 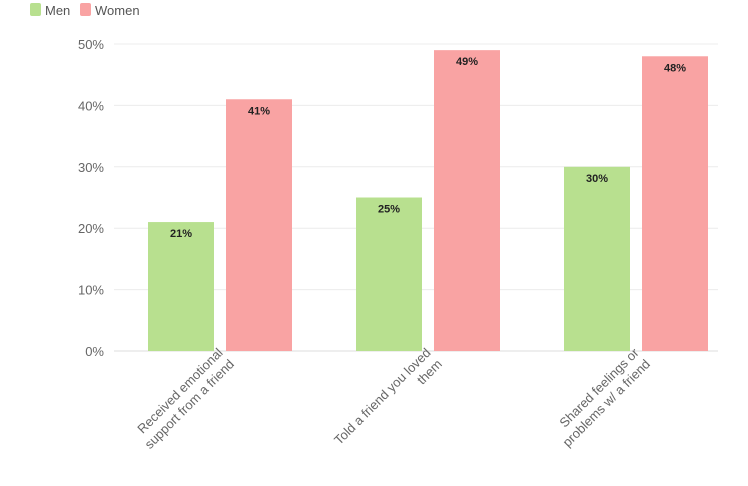 I want to click on data-label-men-2: 25%, so click(x=389, y=210).